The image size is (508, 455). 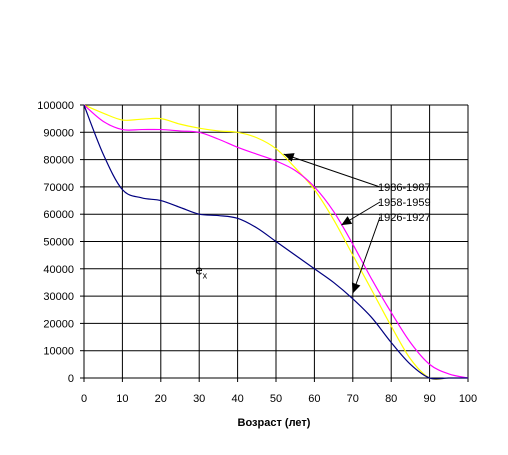 What do you see at coordinates (205, 275) in the screenshot?
I see `ex-label-subscript: x` at bounding box center [205, 275].